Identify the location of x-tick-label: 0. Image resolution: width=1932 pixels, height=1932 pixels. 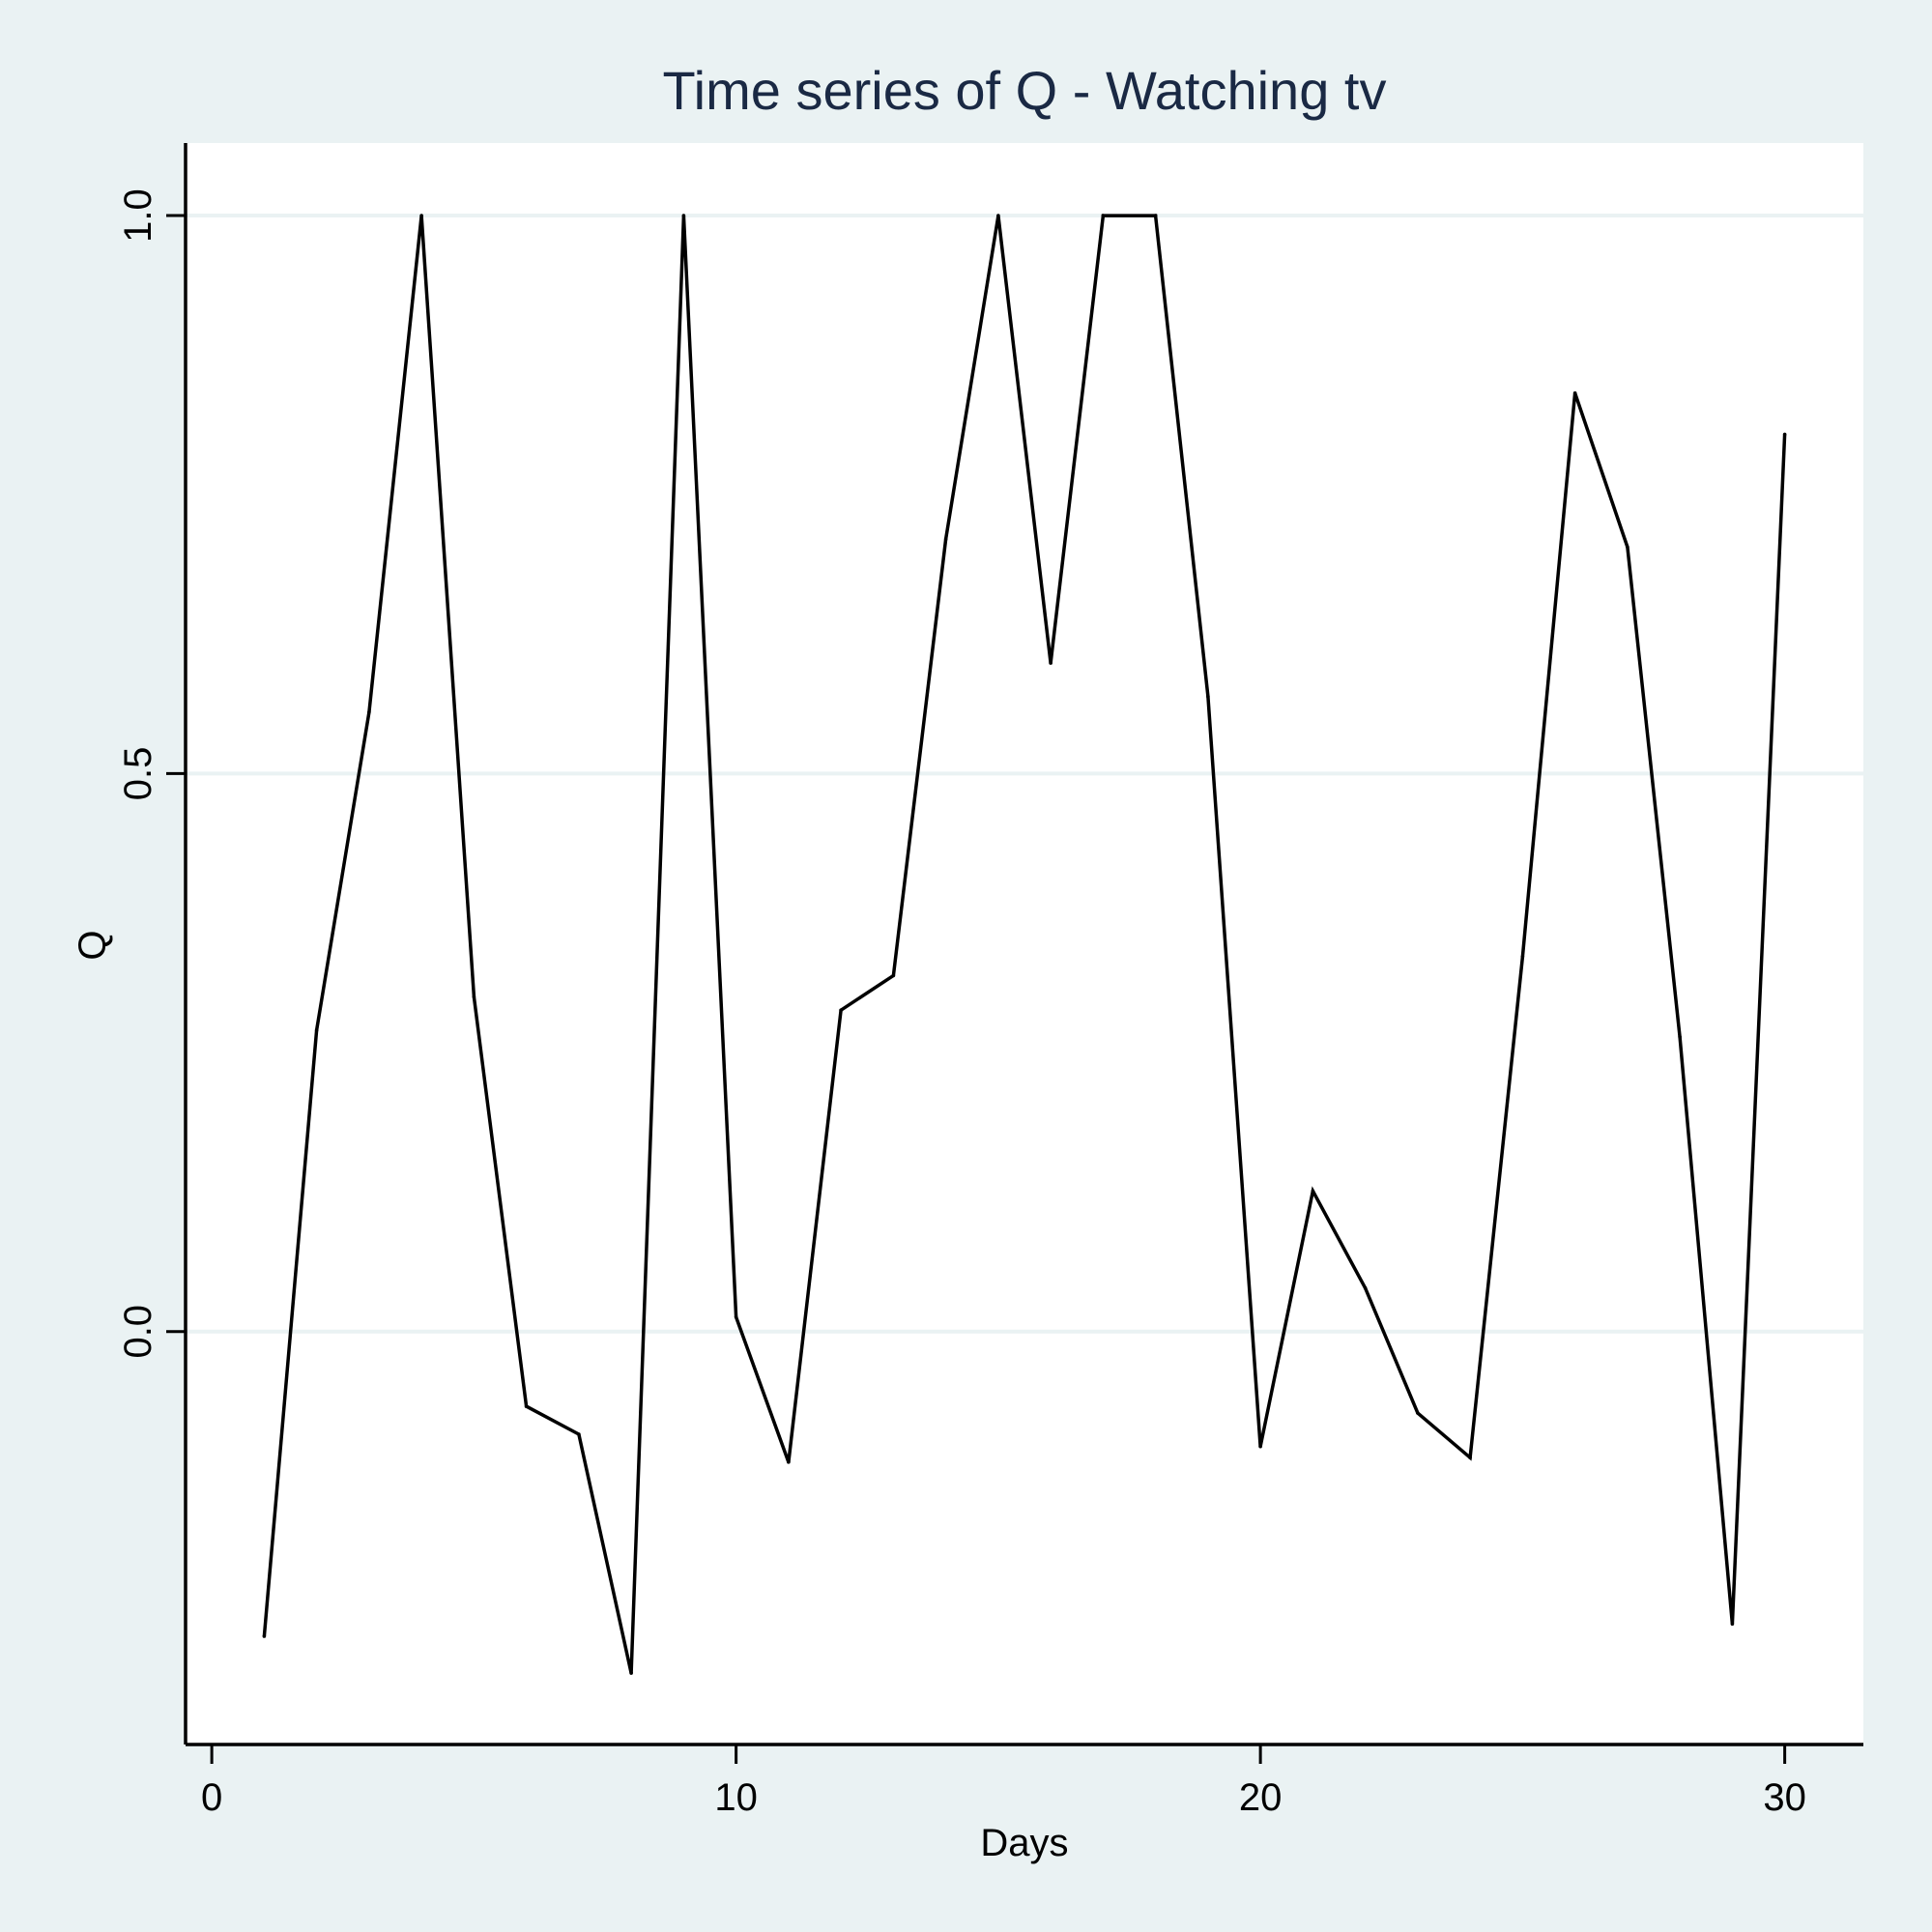
(211, 1797).